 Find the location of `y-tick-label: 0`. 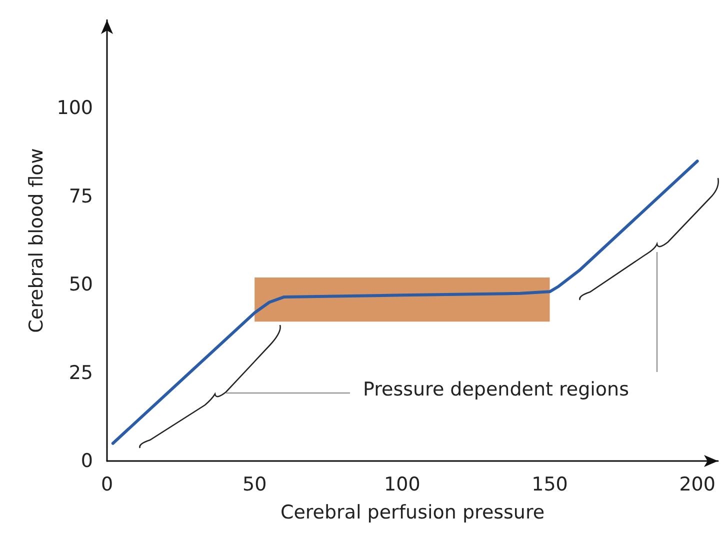

y-tick-label: 0 is located at coordinates (86, 461).